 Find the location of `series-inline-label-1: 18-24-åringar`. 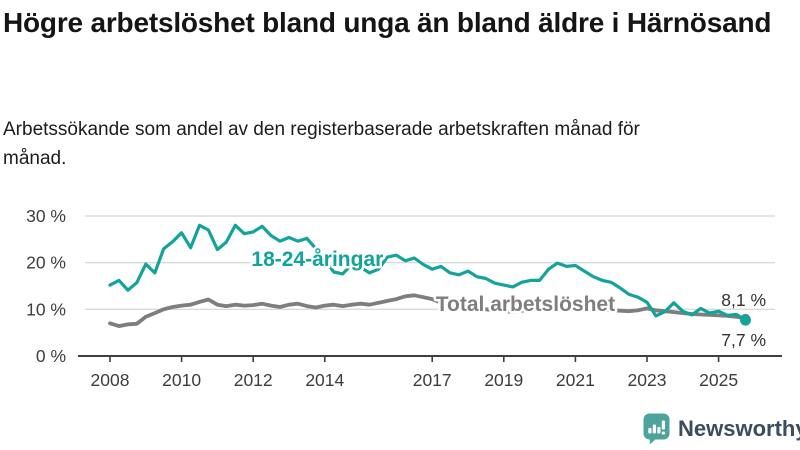

series-inline-label-1: 18-24-åringar is located at coordinates (317, 259).